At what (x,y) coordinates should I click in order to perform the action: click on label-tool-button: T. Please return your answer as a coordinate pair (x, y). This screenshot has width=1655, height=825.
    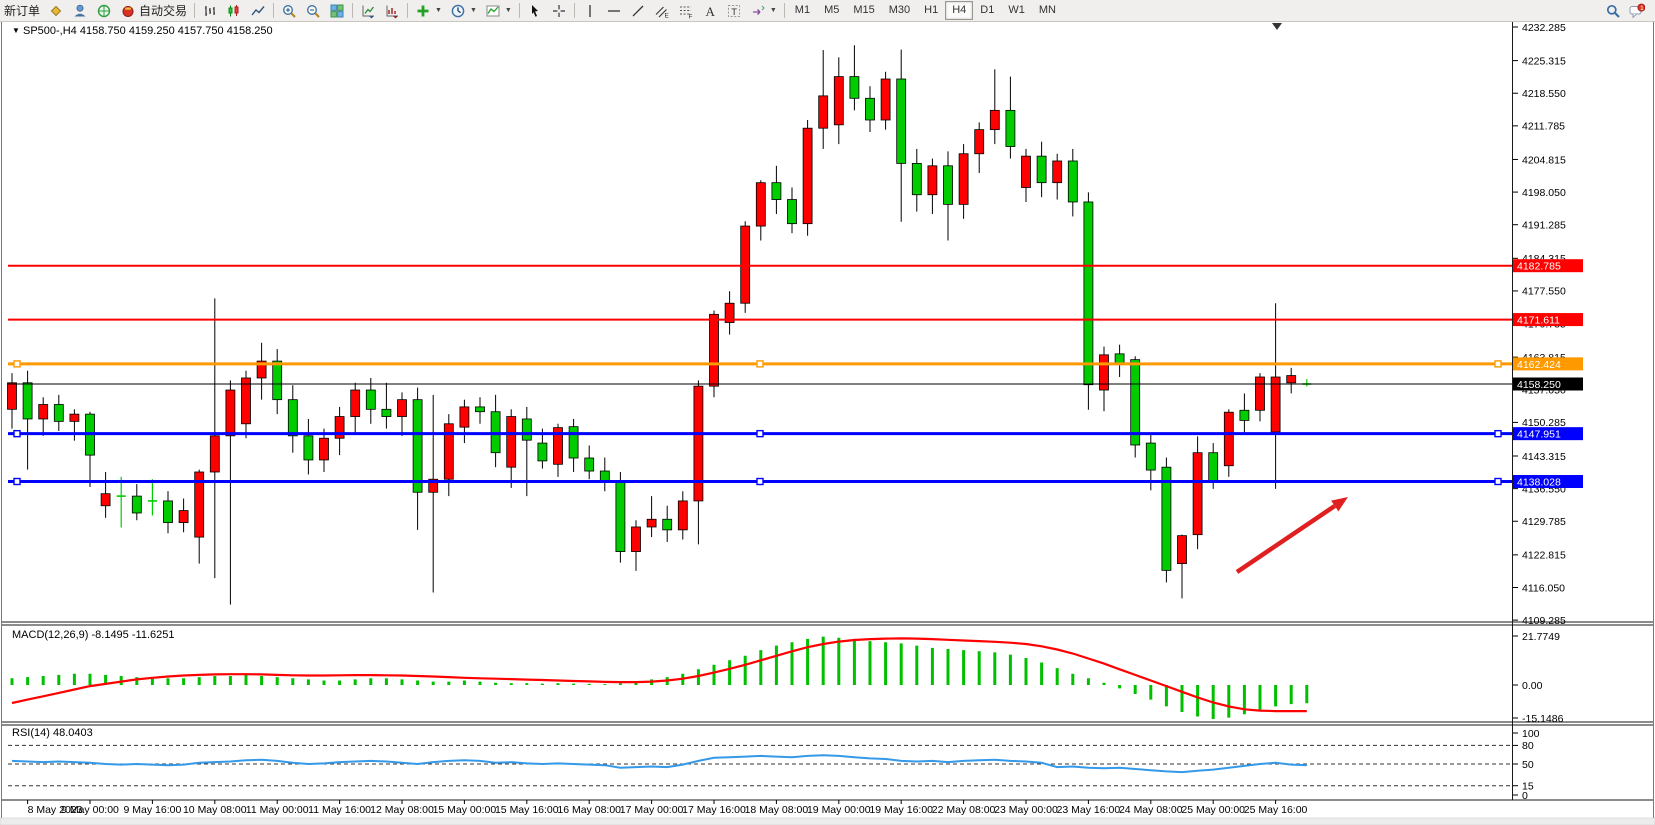
    Looking at the image, I should click on (734, 10).